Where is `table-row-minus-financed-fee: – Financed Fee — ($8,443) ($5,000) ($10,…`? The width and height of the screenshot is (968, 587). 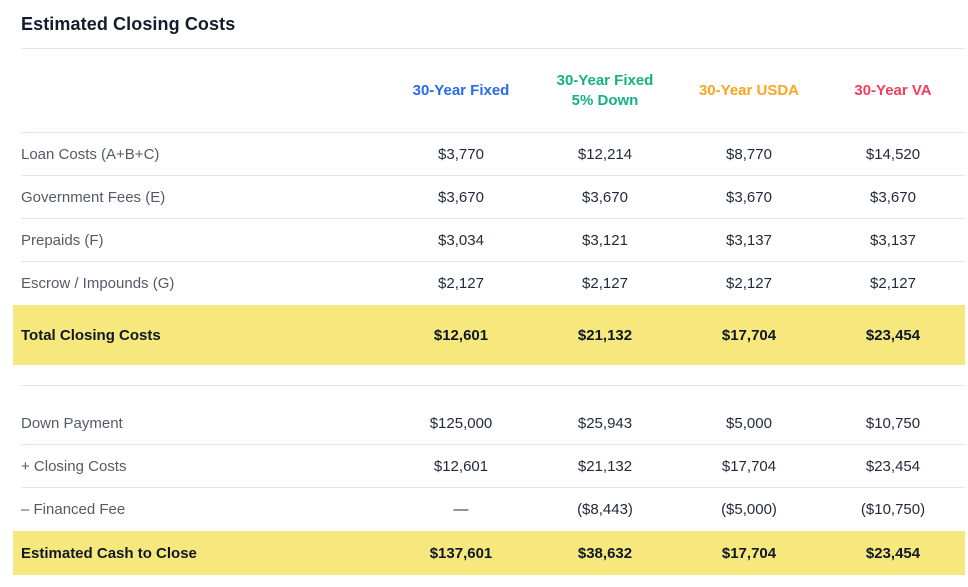
table-row-minus-financed-fee: – Financed Fee — ($8,443) ($5,000) ($10,… is located at coordinates (493, 509).